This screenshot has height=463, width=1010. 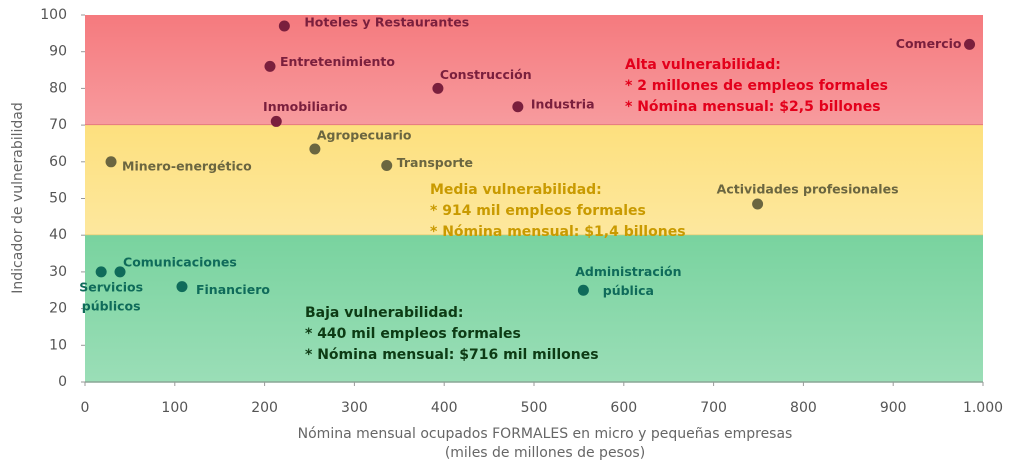 What do you see at coordinates (174, 408) in the screenshot?
I see `x-tick-label: 100` at bounding box center [174, 408].